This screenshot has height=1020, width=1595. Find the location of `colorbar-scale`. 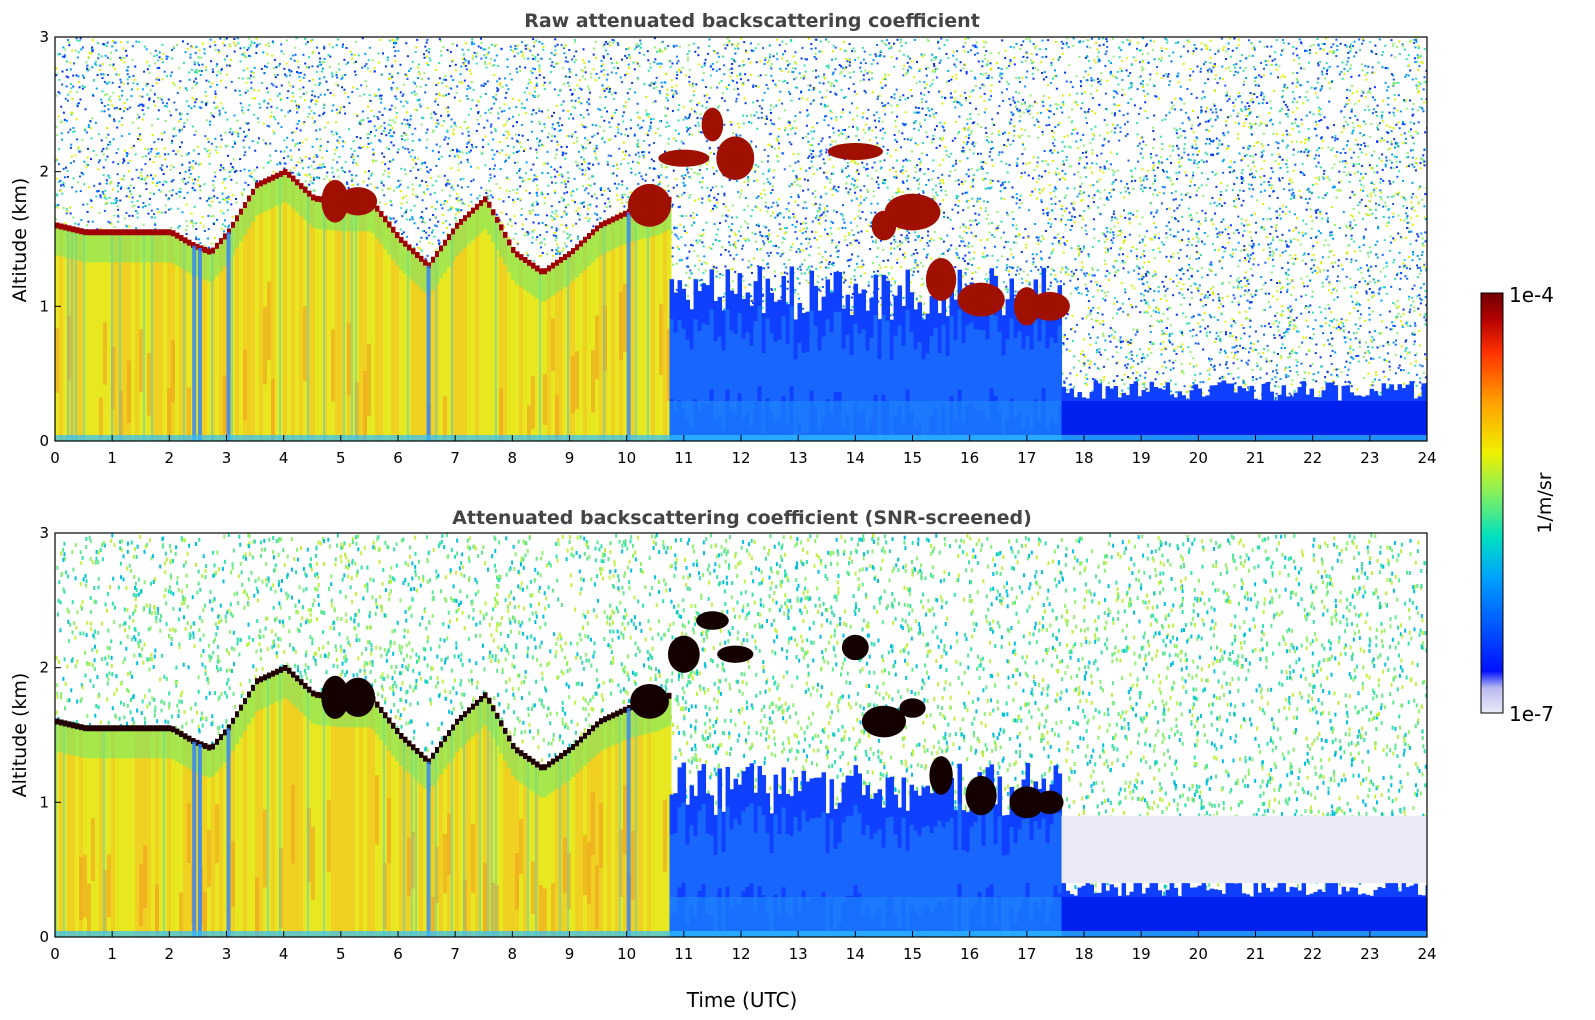

colorbar-scale is located at coordinates (1492, 503).